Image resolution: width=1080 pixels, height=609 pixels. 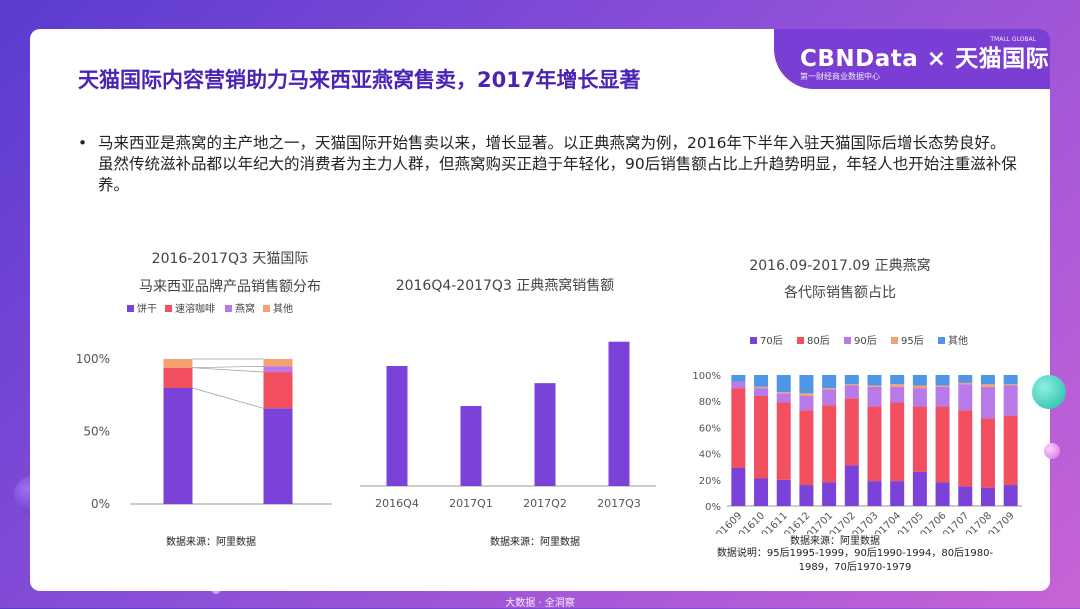 I want to click on chart3-legend-label-2: 90后, so click(x=865, y=341).